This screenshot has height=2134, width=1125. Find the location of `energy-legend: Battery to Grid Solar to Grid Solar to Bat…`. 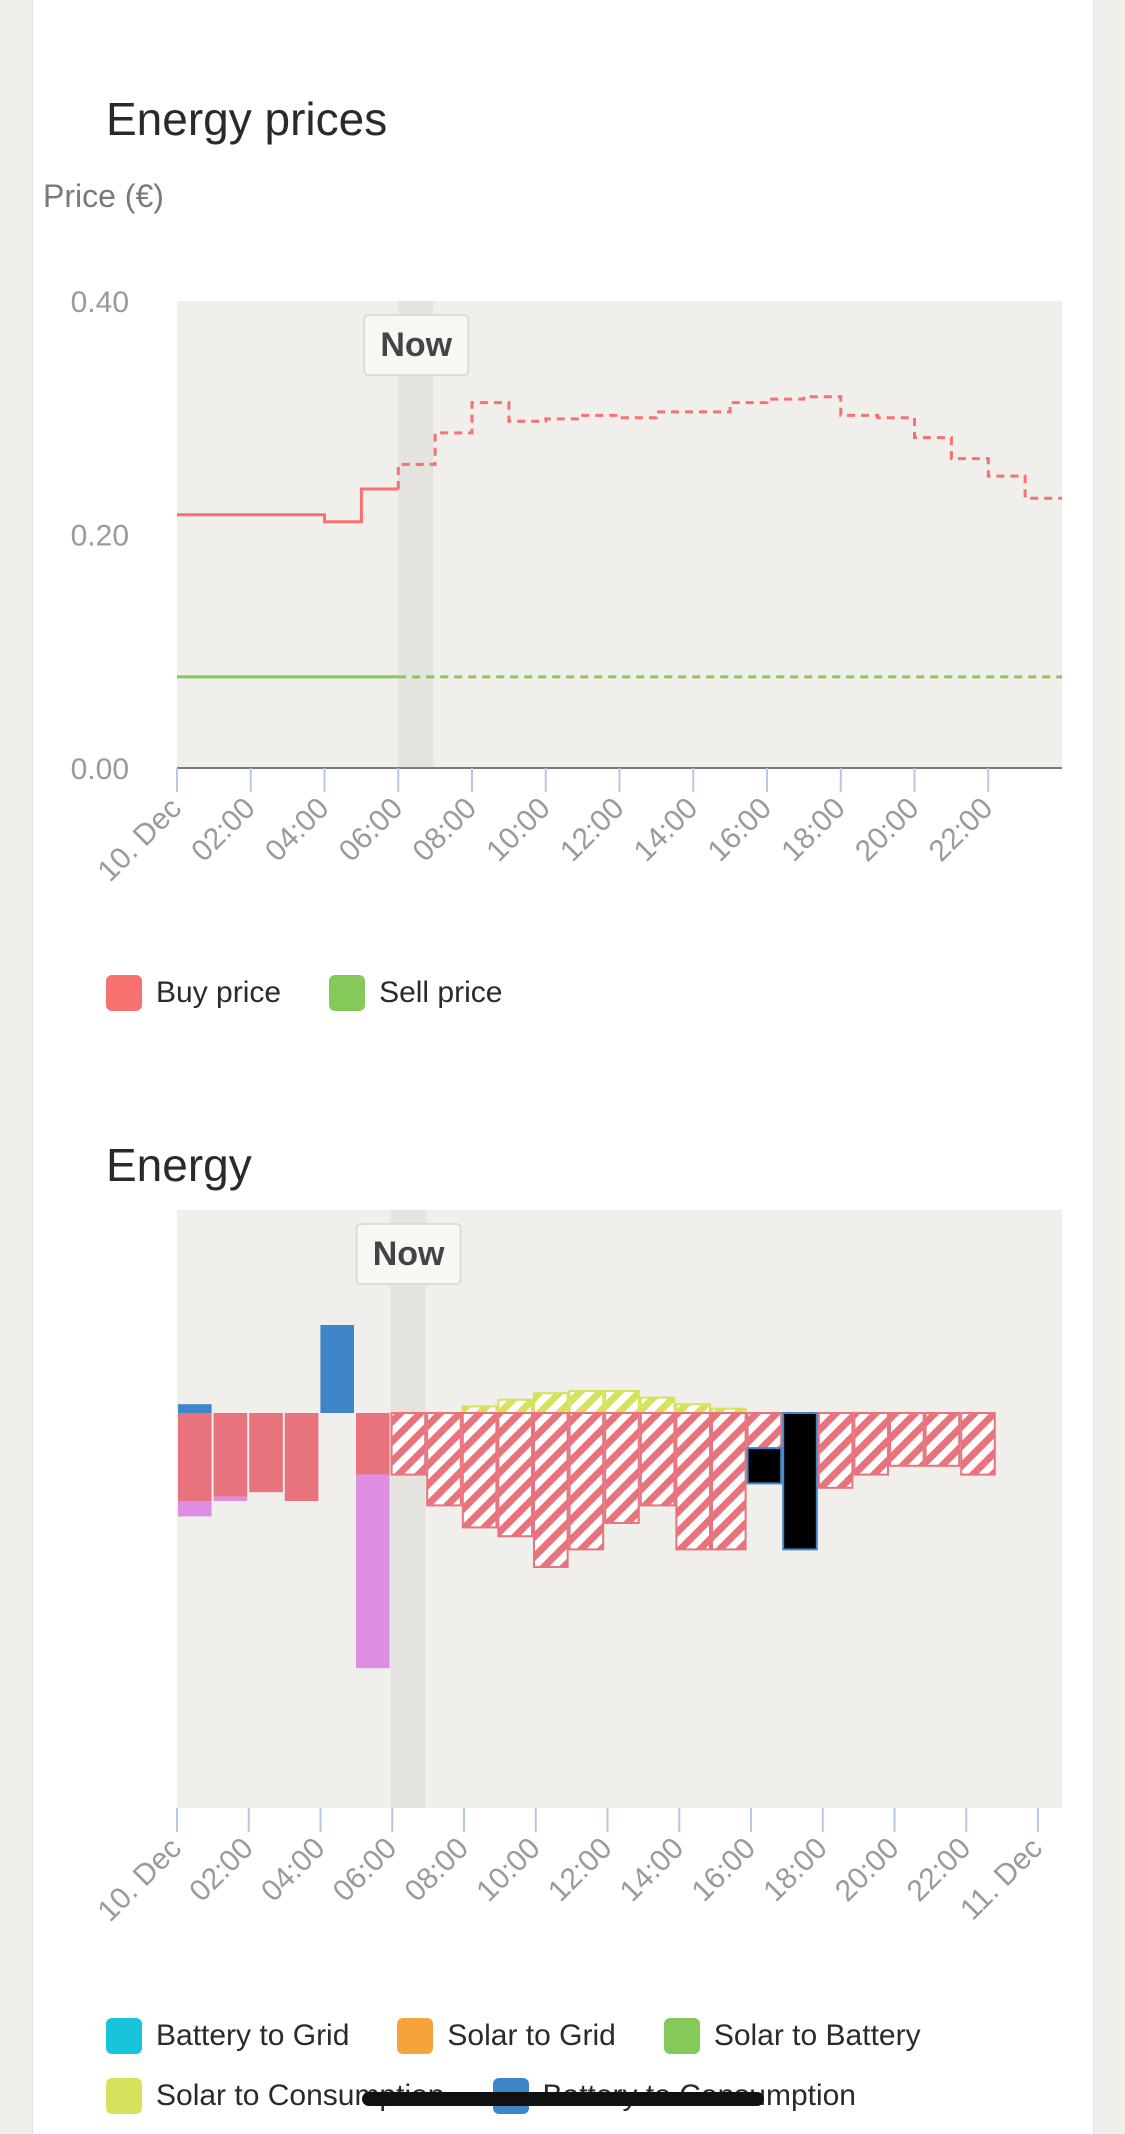

energy-legend: Battery to Grid Solar to Grid Solar to Bat… is located at coordinates (606, 2066).